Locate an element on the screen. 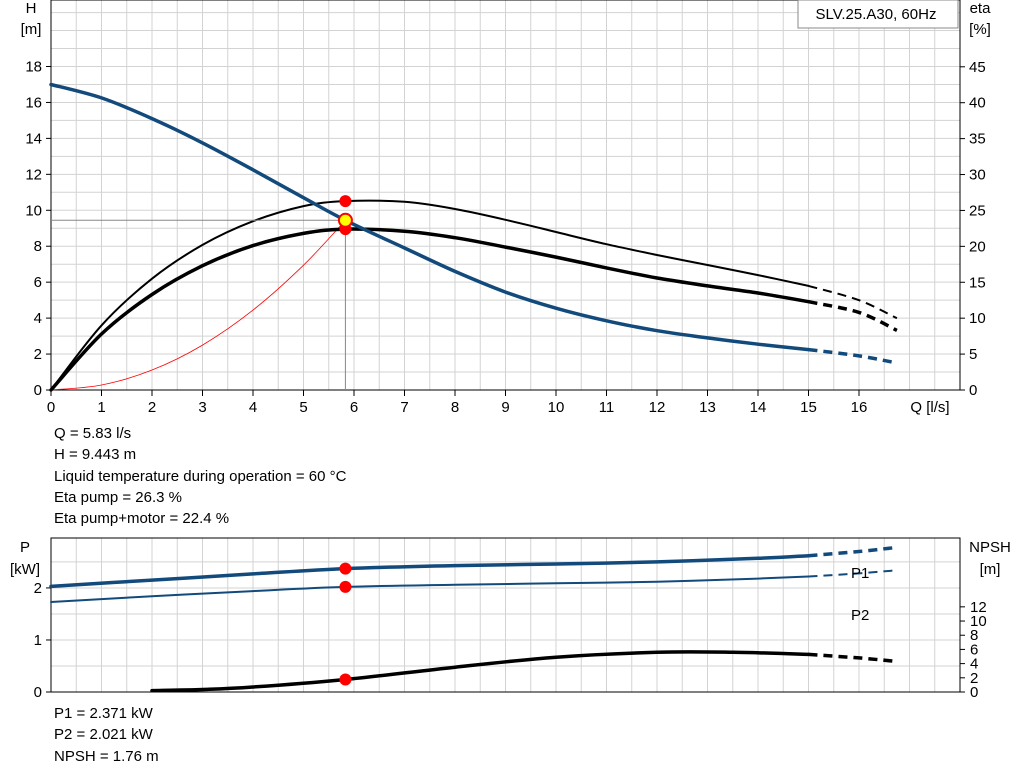  eta_pump-curve-extrapolated is located at coordinates (853, 302).